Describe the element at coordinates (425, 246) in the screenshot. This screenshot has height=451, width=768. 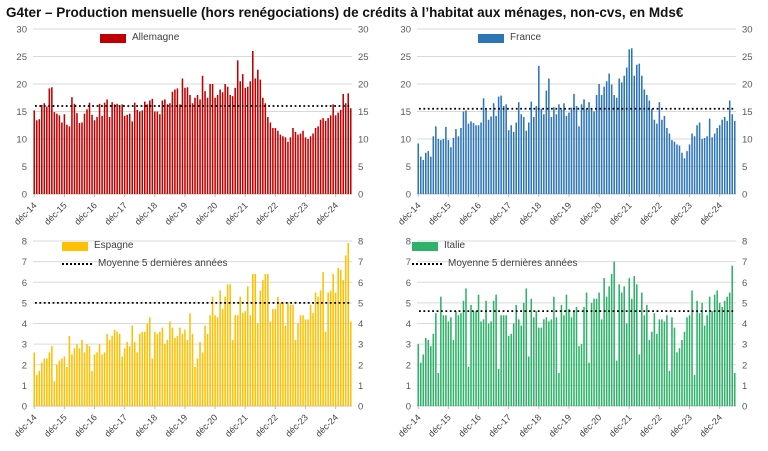
I see `legend-swatch-italie-icon` at that location.